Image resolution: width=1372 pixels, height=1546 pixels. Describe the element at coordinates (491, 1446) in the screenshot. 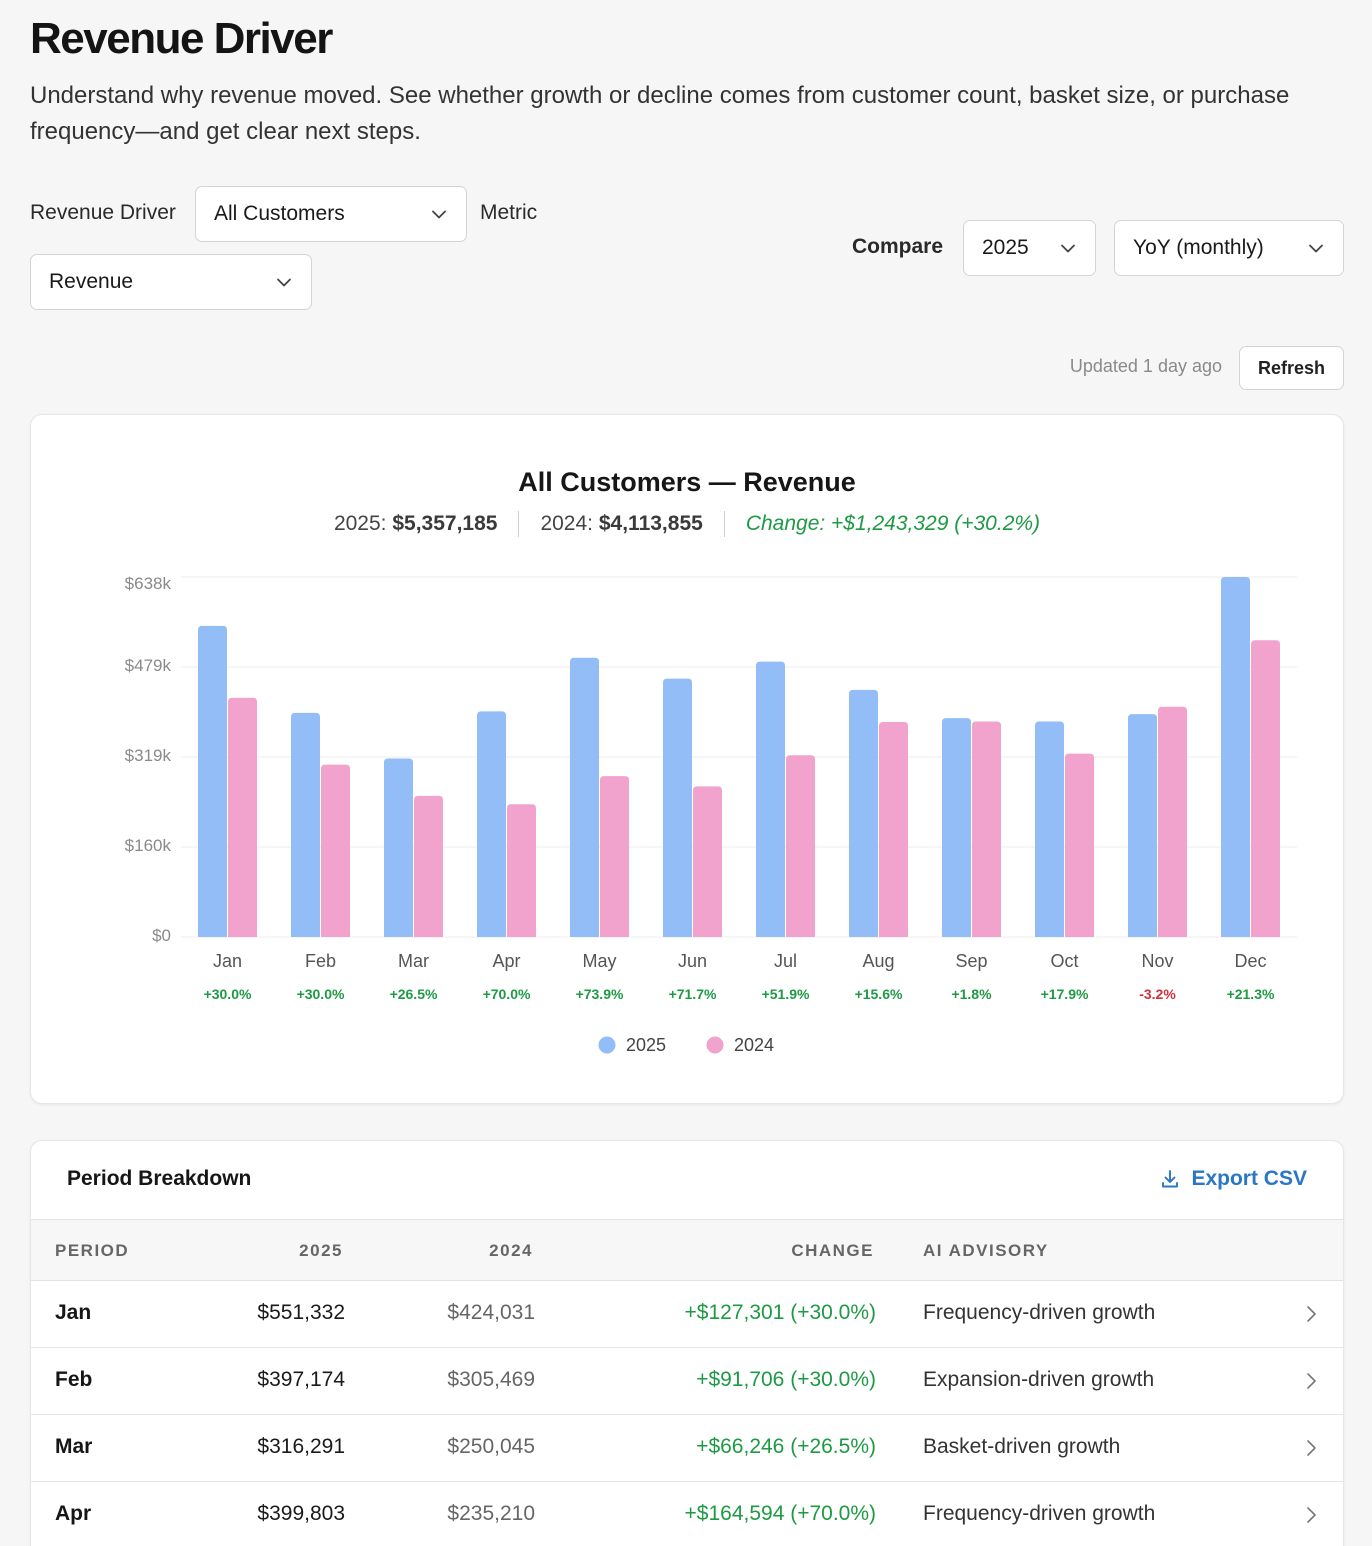

I see `cell-2024: $250,045` at that location.